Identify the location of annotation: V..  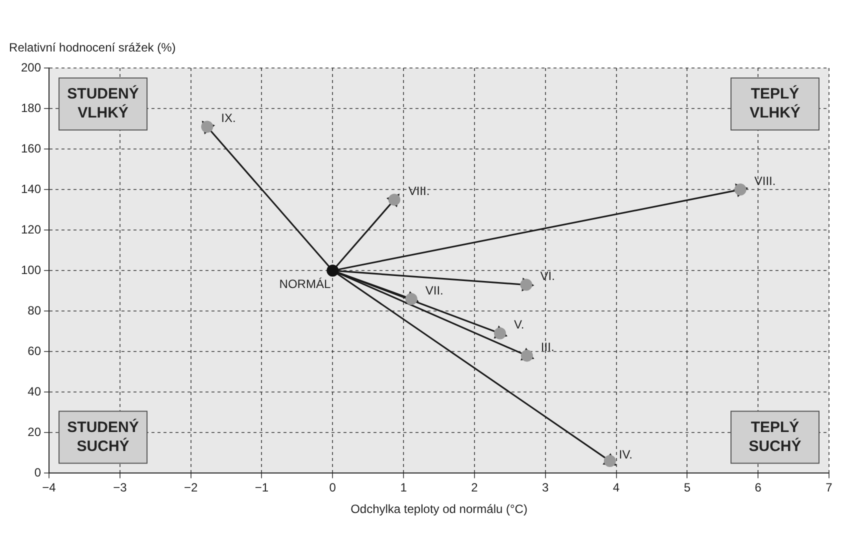
(519, 325).